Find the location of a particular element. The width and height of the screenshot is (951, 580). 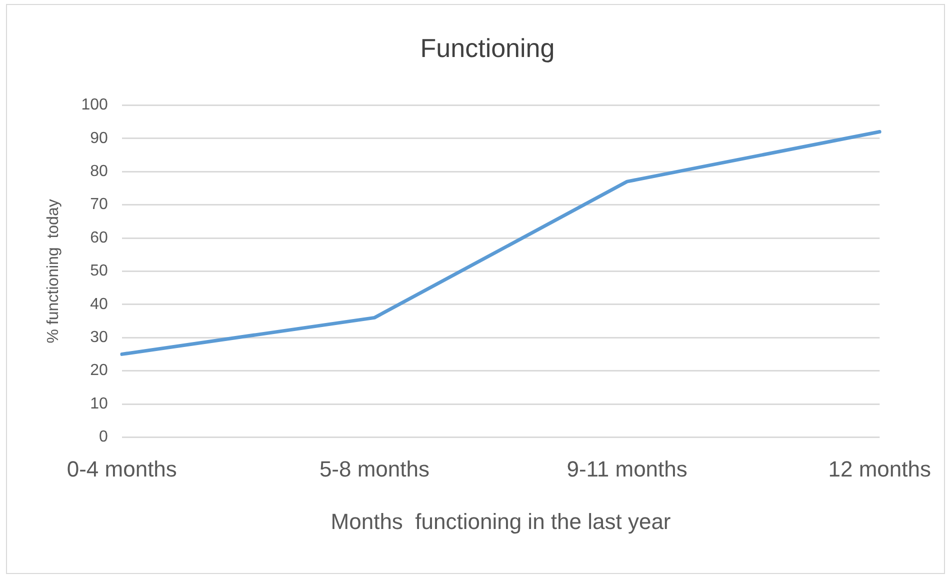

x-tick-label: 0-4 months is located at coordinates (121, 469).